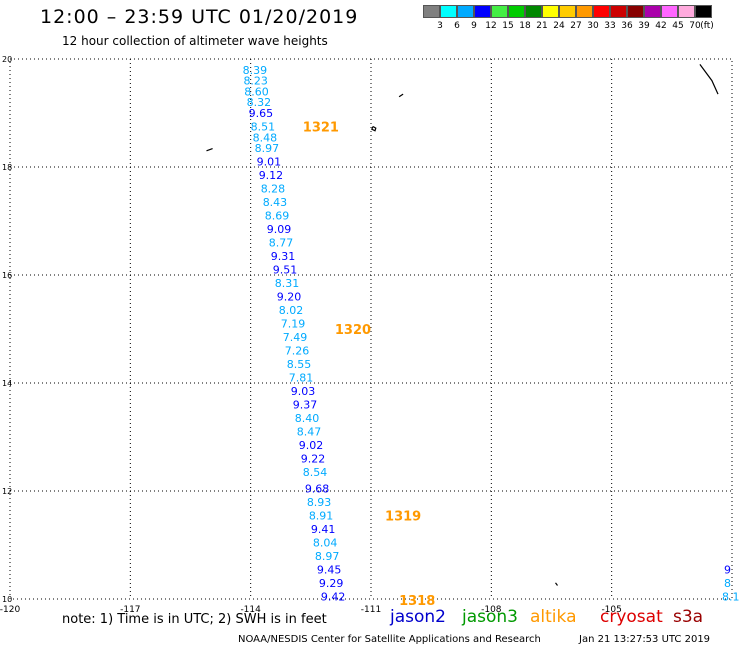  What do you see at coordinates (490, 617) in the screenshot?
I see `mission-legend-jason3: jason3` at bounding box center [490, 617].